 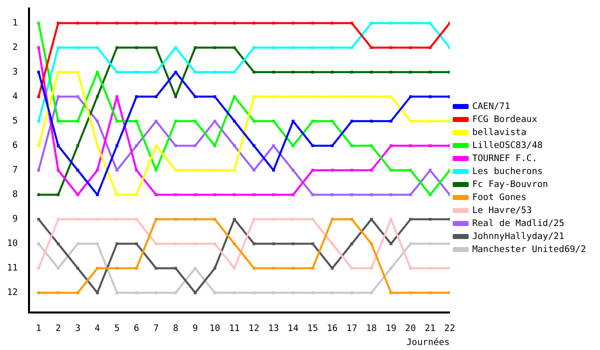 What do you see at coordinates (371, 329) in the screenshot?
I see `x-tick-label: 18` at bounding box center [371, 329].